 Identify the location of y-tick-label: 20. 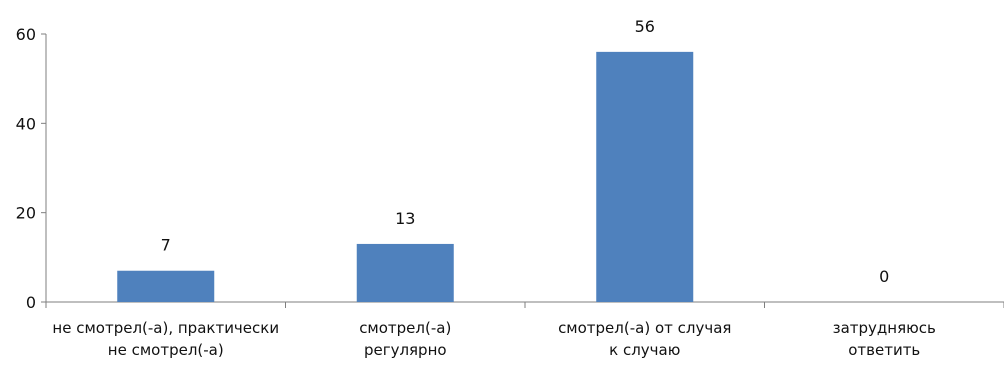
(26, 213).